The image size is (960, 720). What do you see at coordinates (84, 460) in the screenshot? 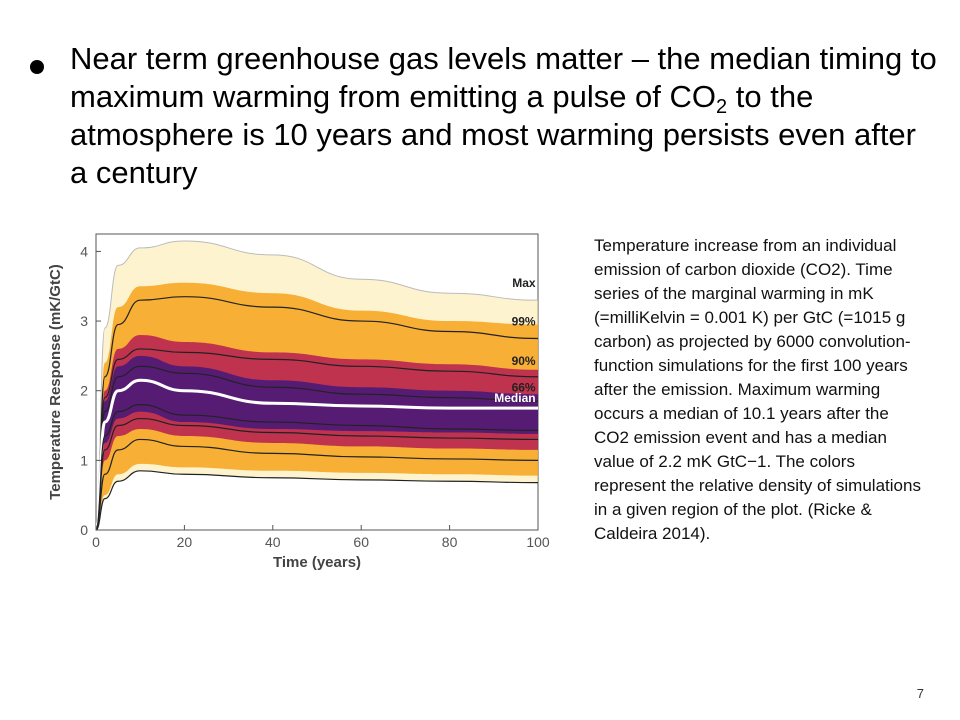
I see `y-tick-label: 1` at bounding box center [84, 460].